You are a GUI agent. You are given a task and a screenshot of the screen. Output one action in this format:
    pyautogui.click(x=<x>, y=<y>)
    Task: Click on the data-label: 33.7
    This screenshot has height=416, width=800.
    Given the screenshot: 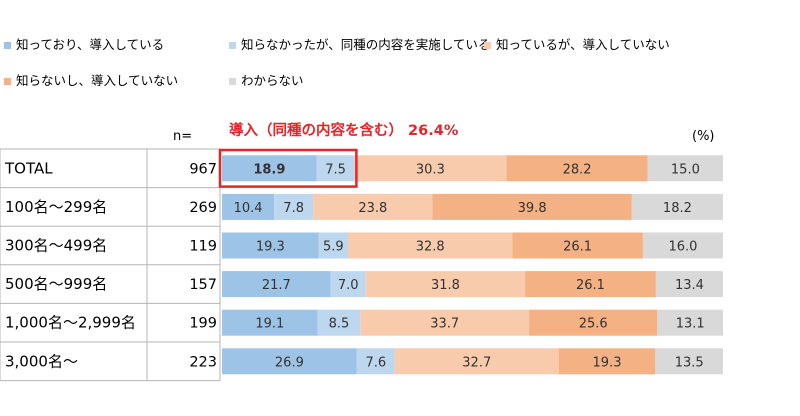 What is the action you would take?
    pyautogui.click(x=444, y=324)
    